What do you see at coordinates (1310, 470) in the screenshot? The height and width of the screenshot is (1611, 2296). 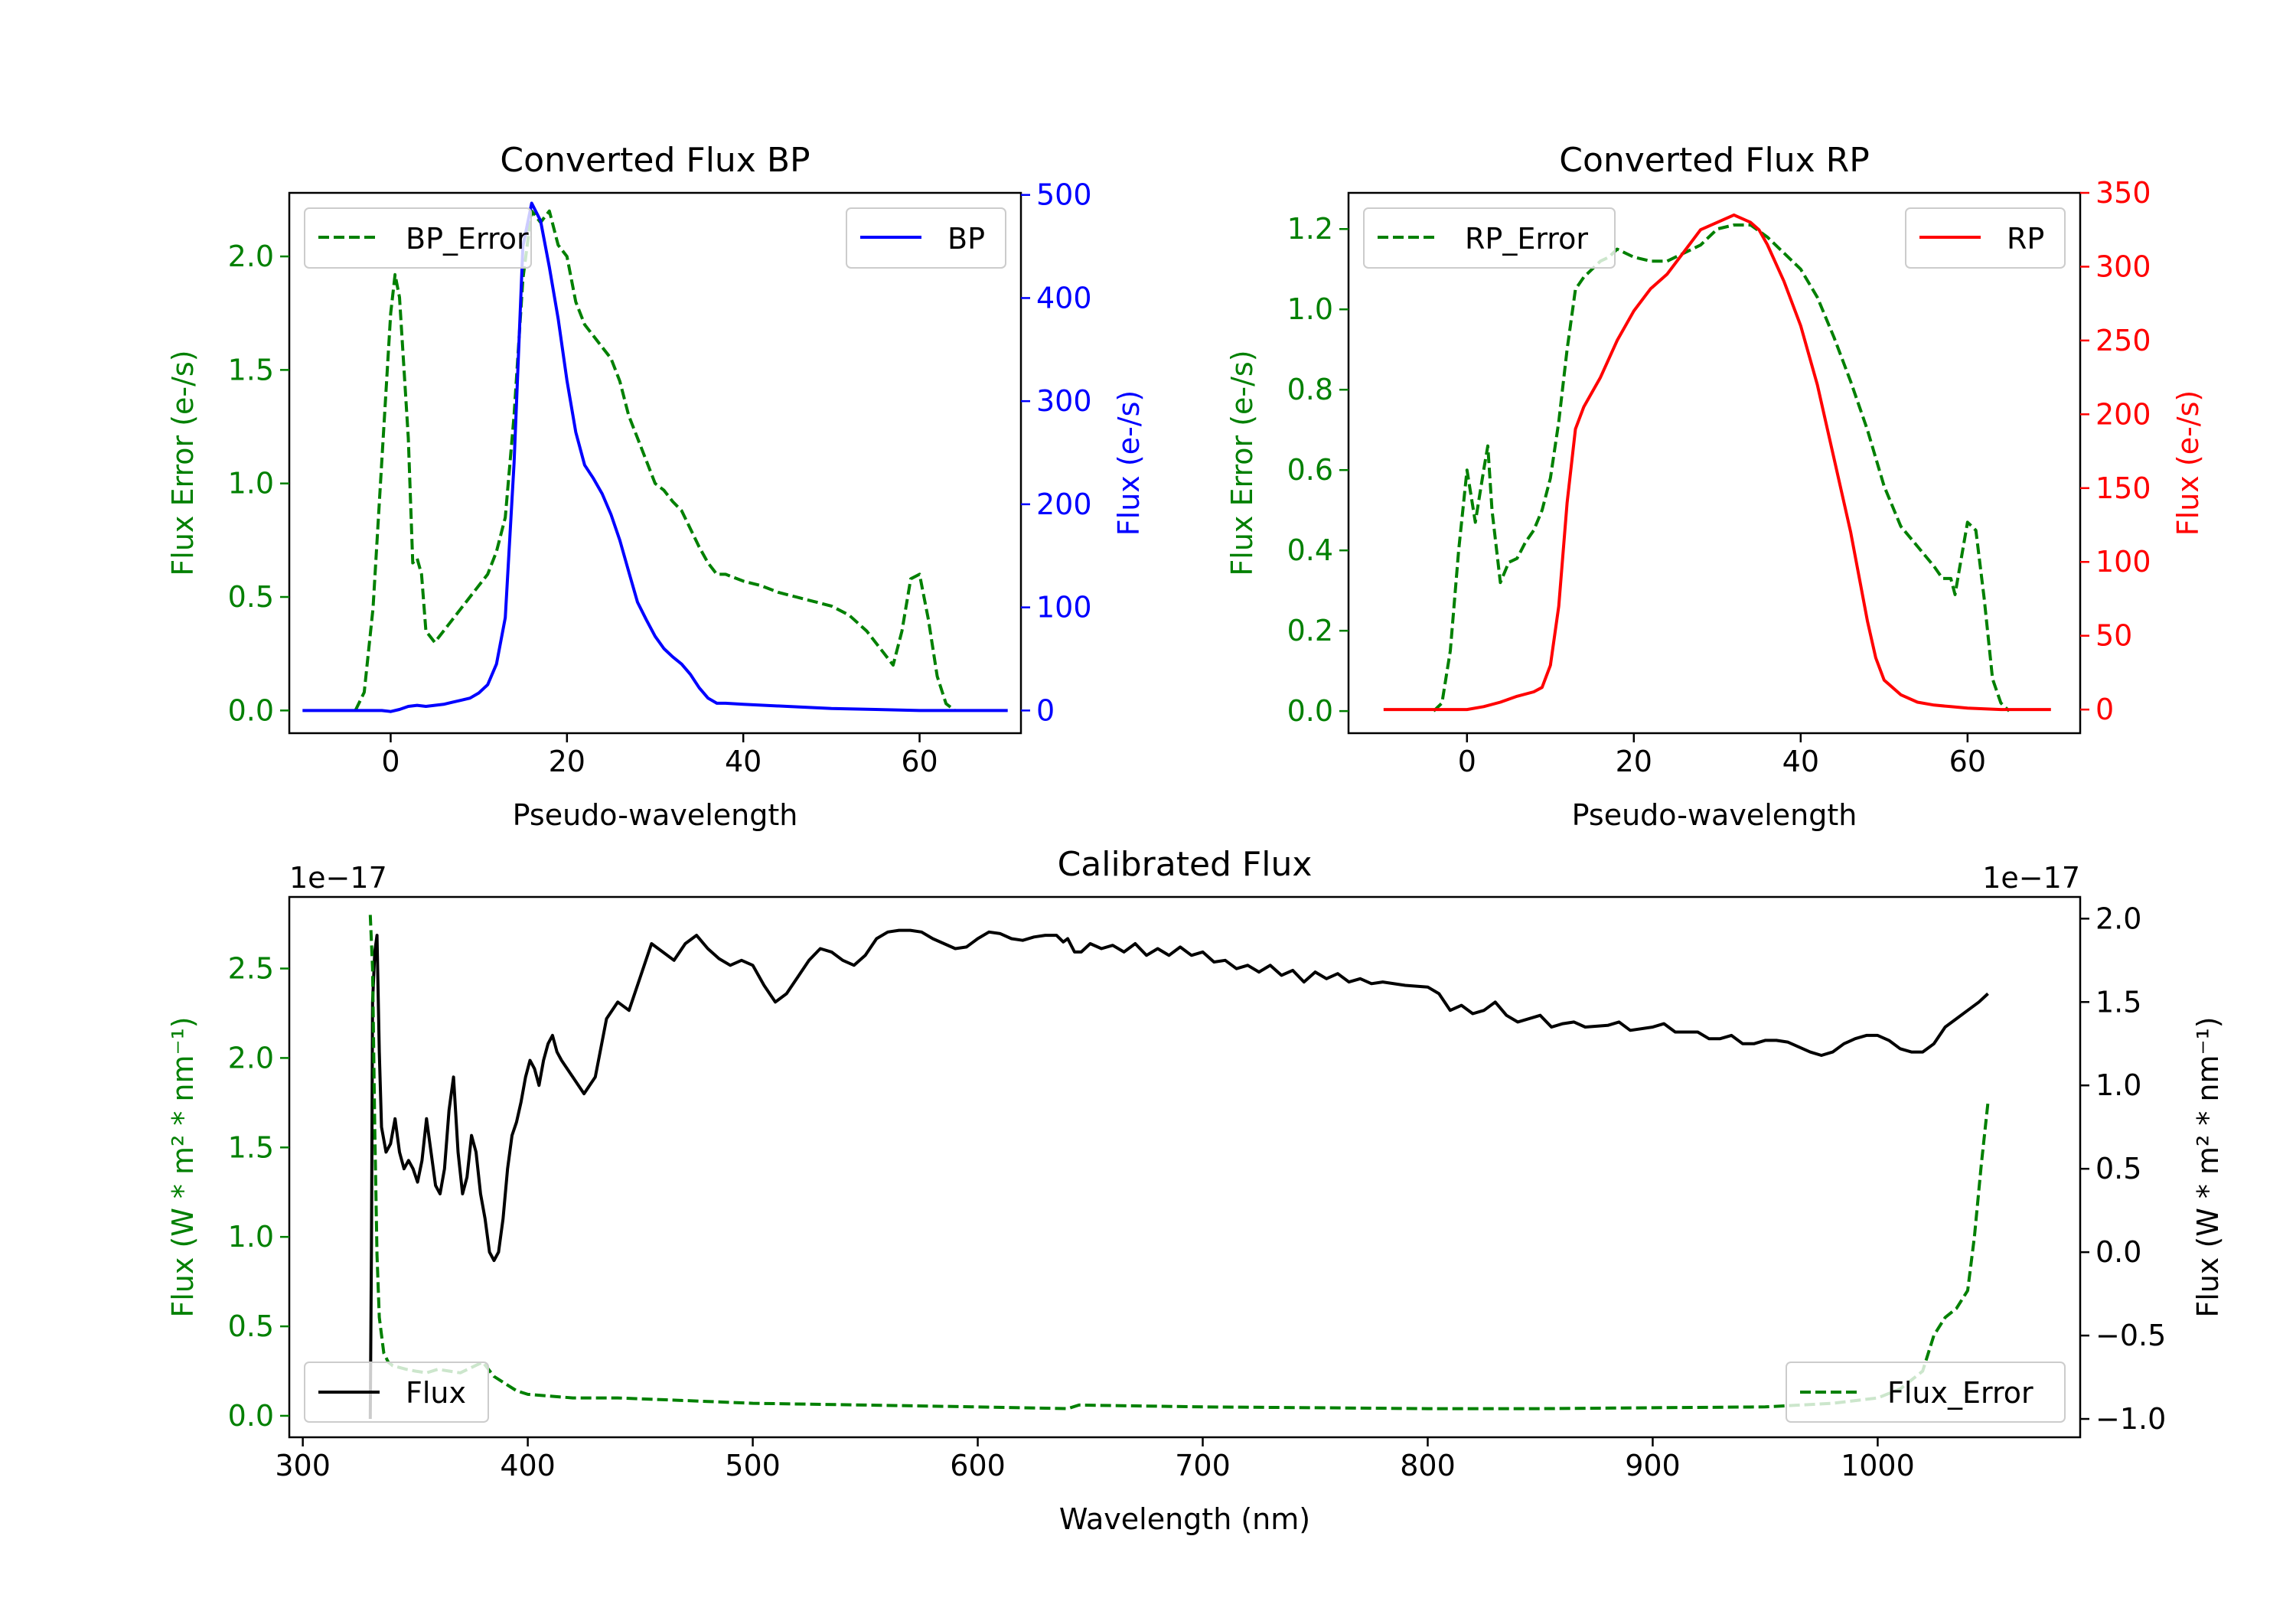 I see `rp-left-tick-label: 0.6` at bounding box center [1310, 470].